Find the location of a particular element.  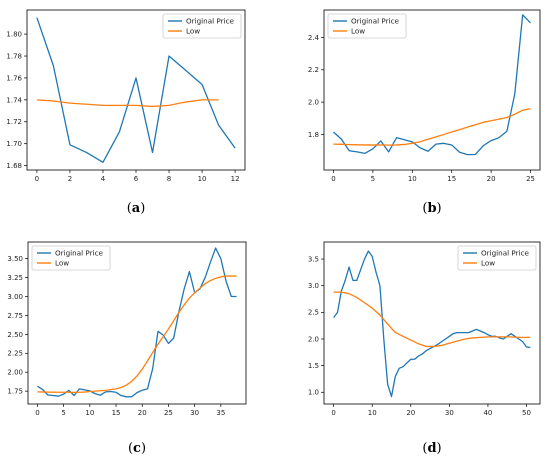

x-tick-label: 40 is located at coordinates (487, 413).